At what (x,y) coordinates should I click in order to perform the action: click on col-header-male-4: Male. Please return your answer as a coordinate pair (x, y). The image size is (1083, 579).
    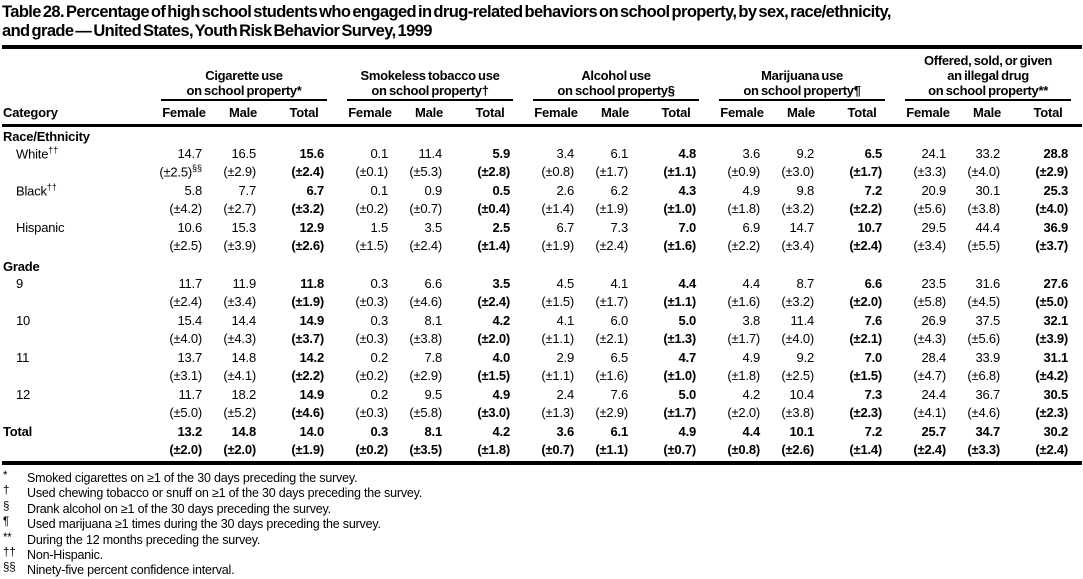
    Looking at the image, I should click on (987, 114).